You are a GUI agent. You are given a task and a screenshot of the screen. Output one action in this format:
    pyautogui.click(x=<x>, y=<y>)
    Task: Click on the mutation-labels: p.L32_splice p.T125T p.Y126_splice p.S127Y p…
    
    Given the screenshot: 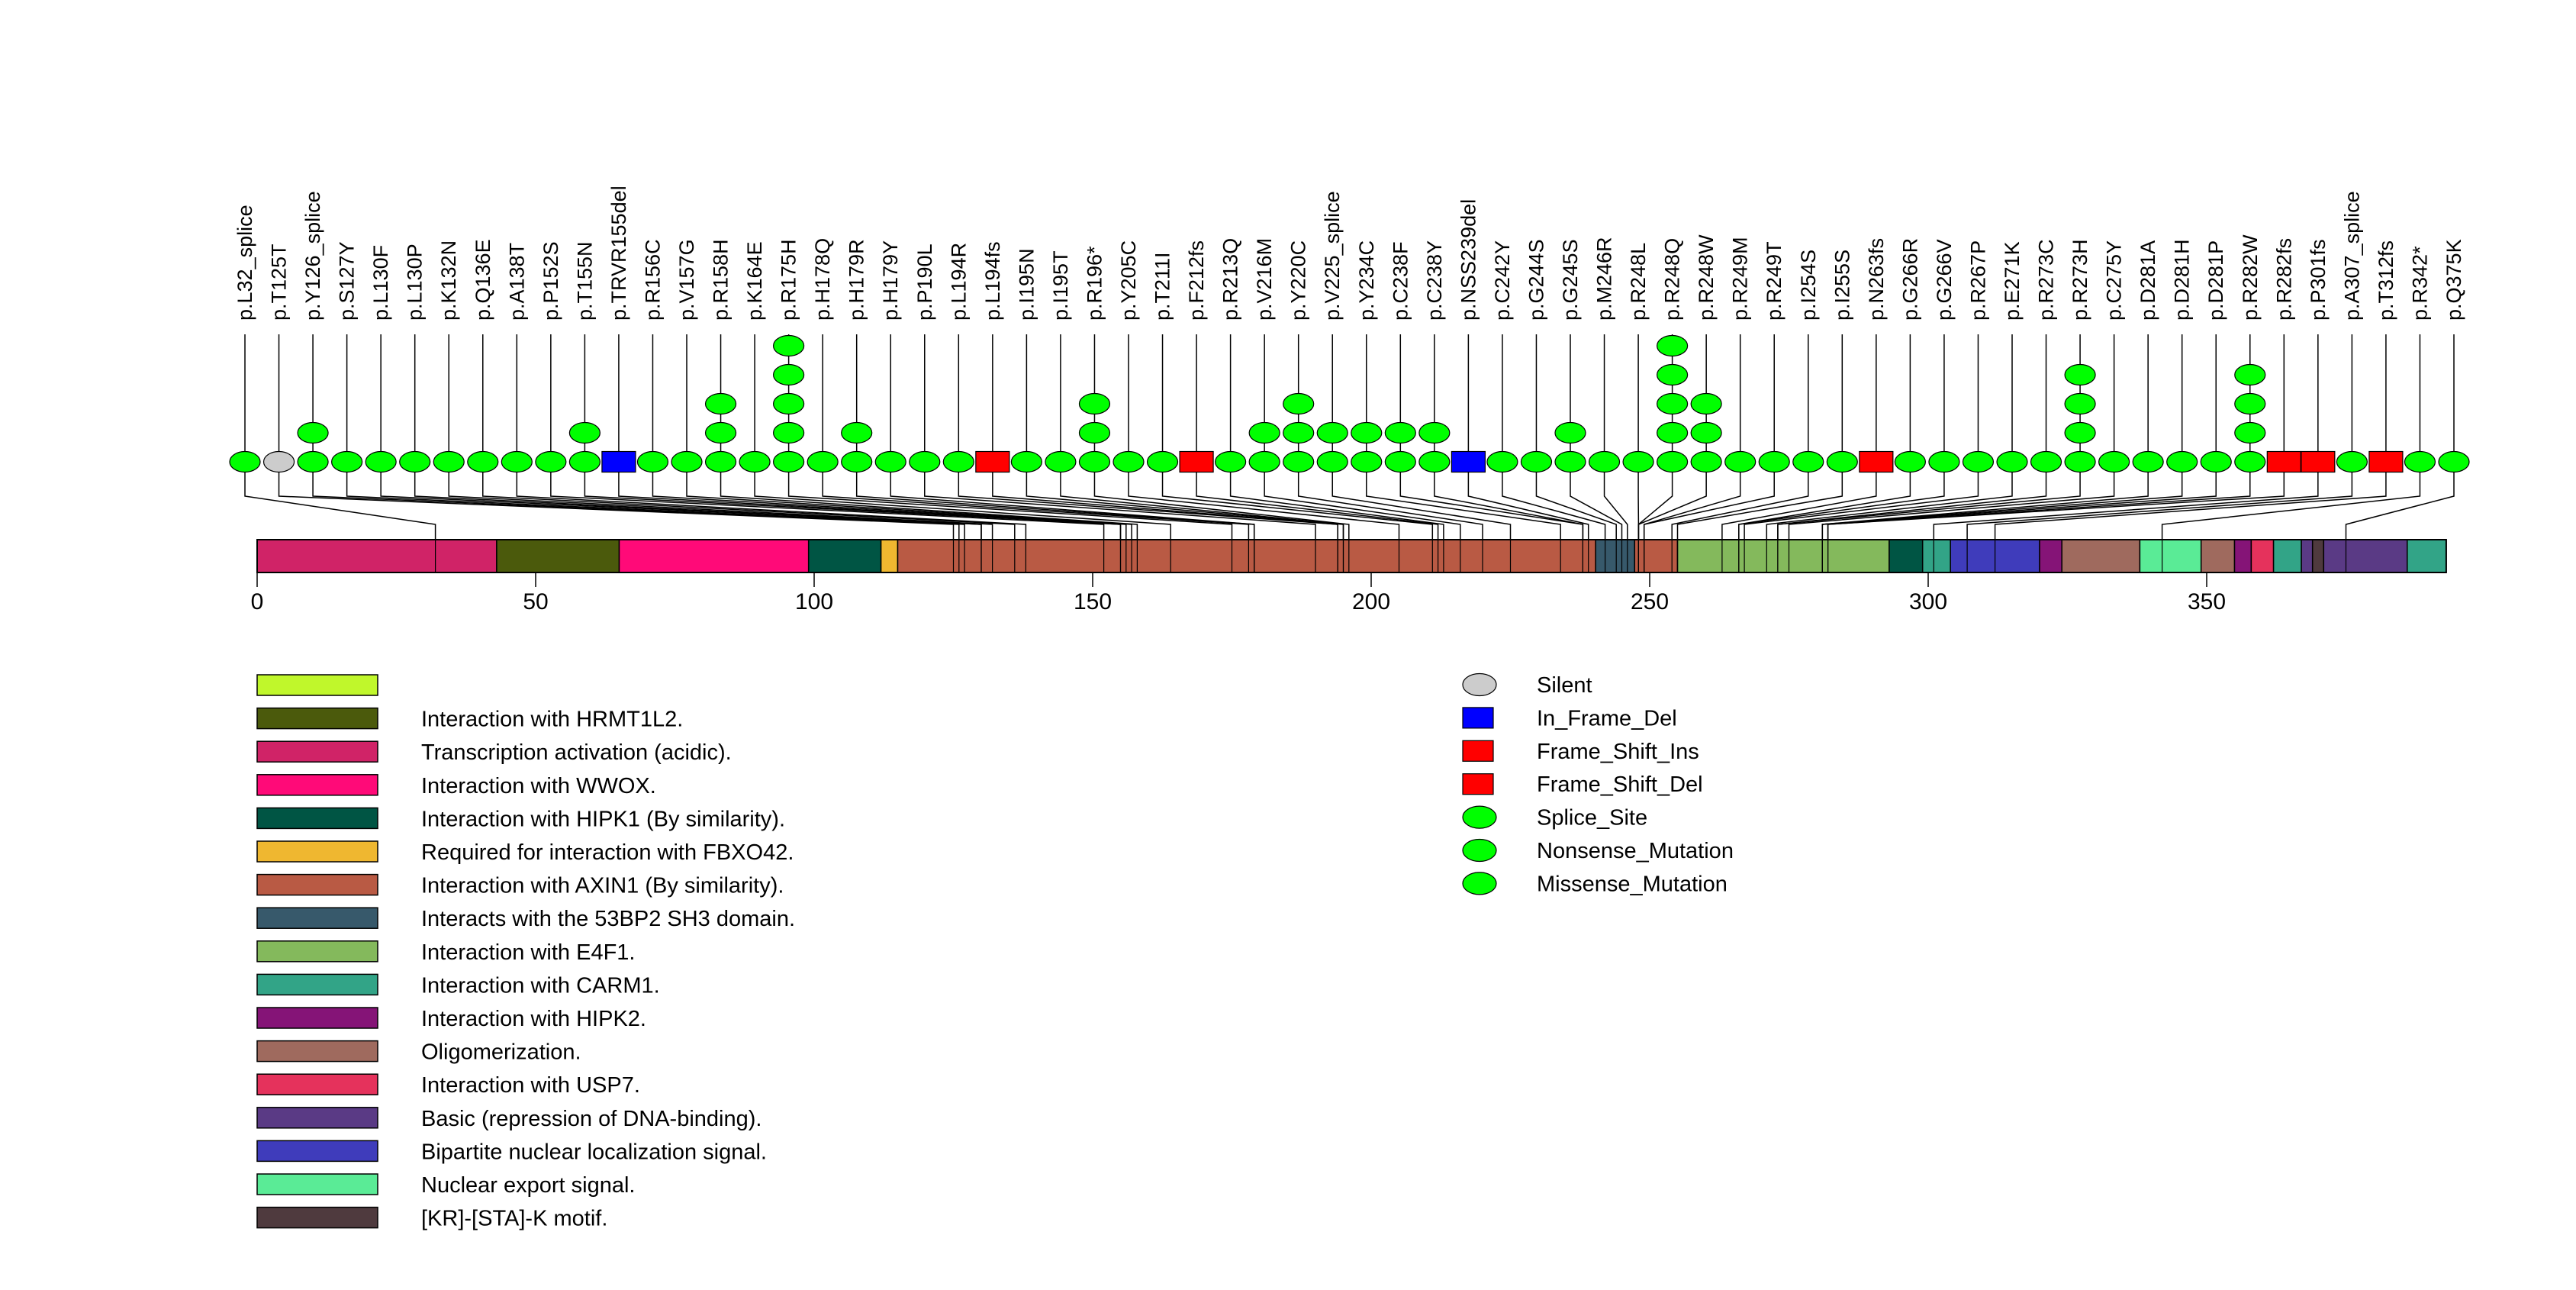 What is the action you would take?
    pyautogui.click(x=1349, y=253)
    